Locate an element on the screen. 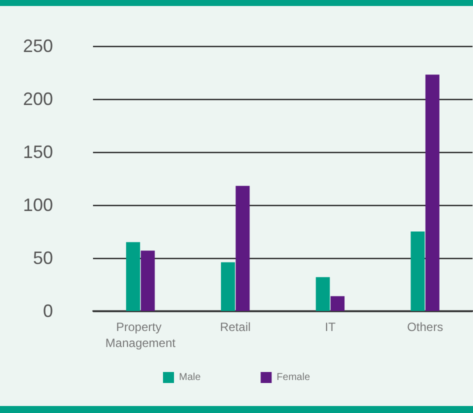 This screenshot has height=413, width=473. x-tick-label: Retail is located at coordinates (235, 327).